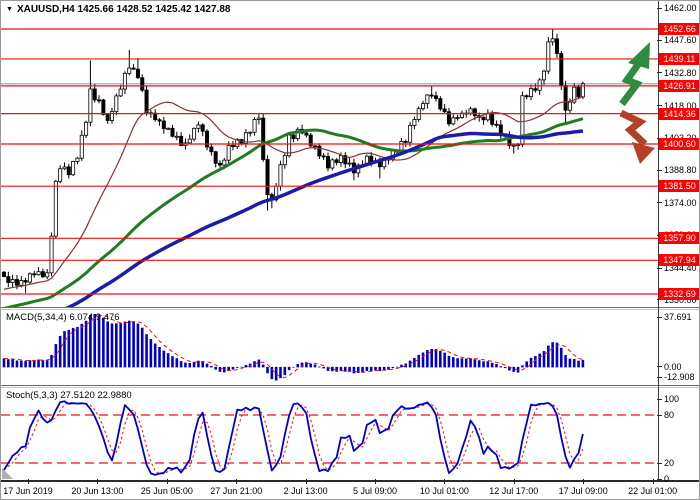 The width and height of the screenshot is (700, 500). Describe the element at coordinates (236, 491) in the screenshot. I see `time-axis-label: 27 Jun 21:00` at that location.